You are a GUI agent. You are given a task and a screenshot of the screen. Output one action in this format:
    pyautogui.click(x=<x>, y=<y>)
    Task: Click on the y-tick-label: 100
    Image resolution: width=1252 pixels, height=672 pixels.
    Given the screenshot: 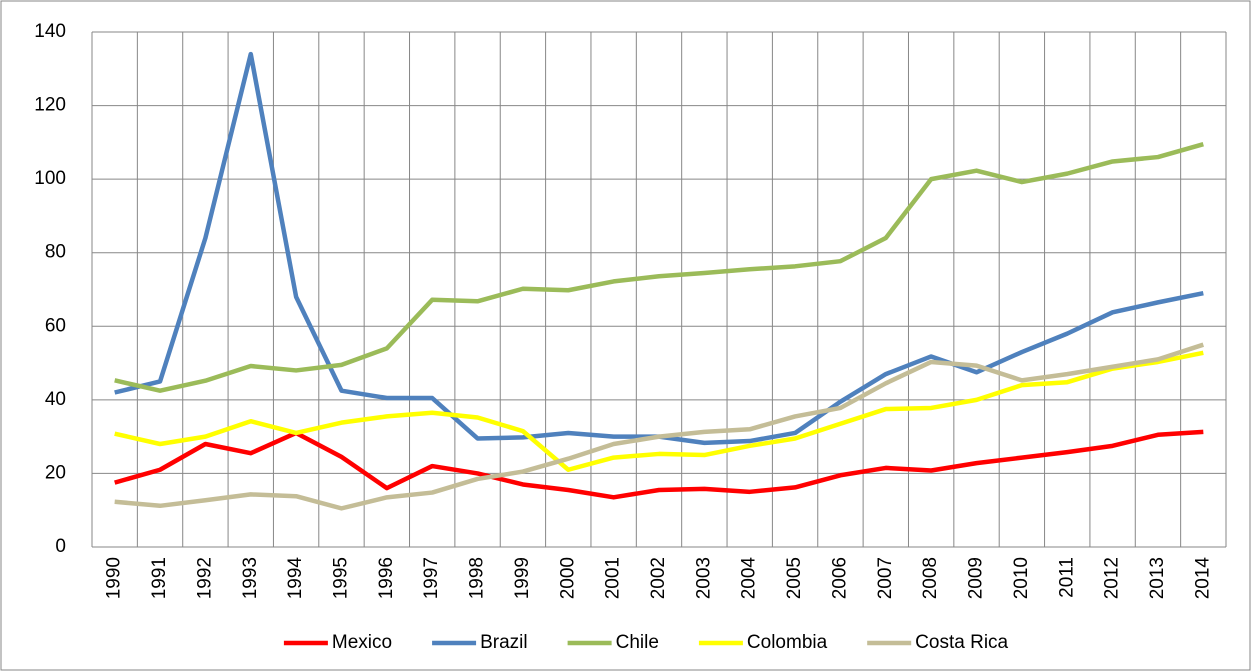 What is the action you would take?
    pyautogui.click(x=50, y=178)
    